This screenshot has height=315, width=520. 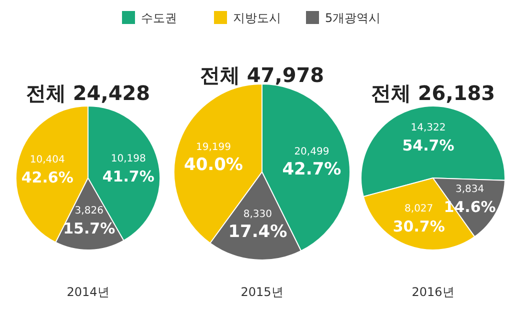 What do you see at coordinates (312, 163) in the screenshot?
I see `data-label: 20,499 42.7%` at bounding box center [312, 163].